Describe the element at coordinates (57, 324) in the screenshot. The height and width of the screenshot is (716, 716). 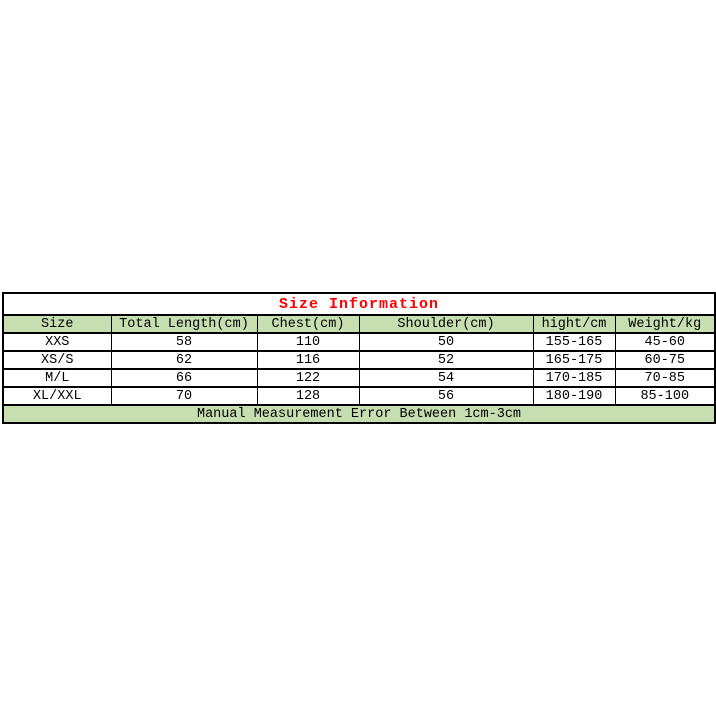
I see `column-header-size: Size` at that location.